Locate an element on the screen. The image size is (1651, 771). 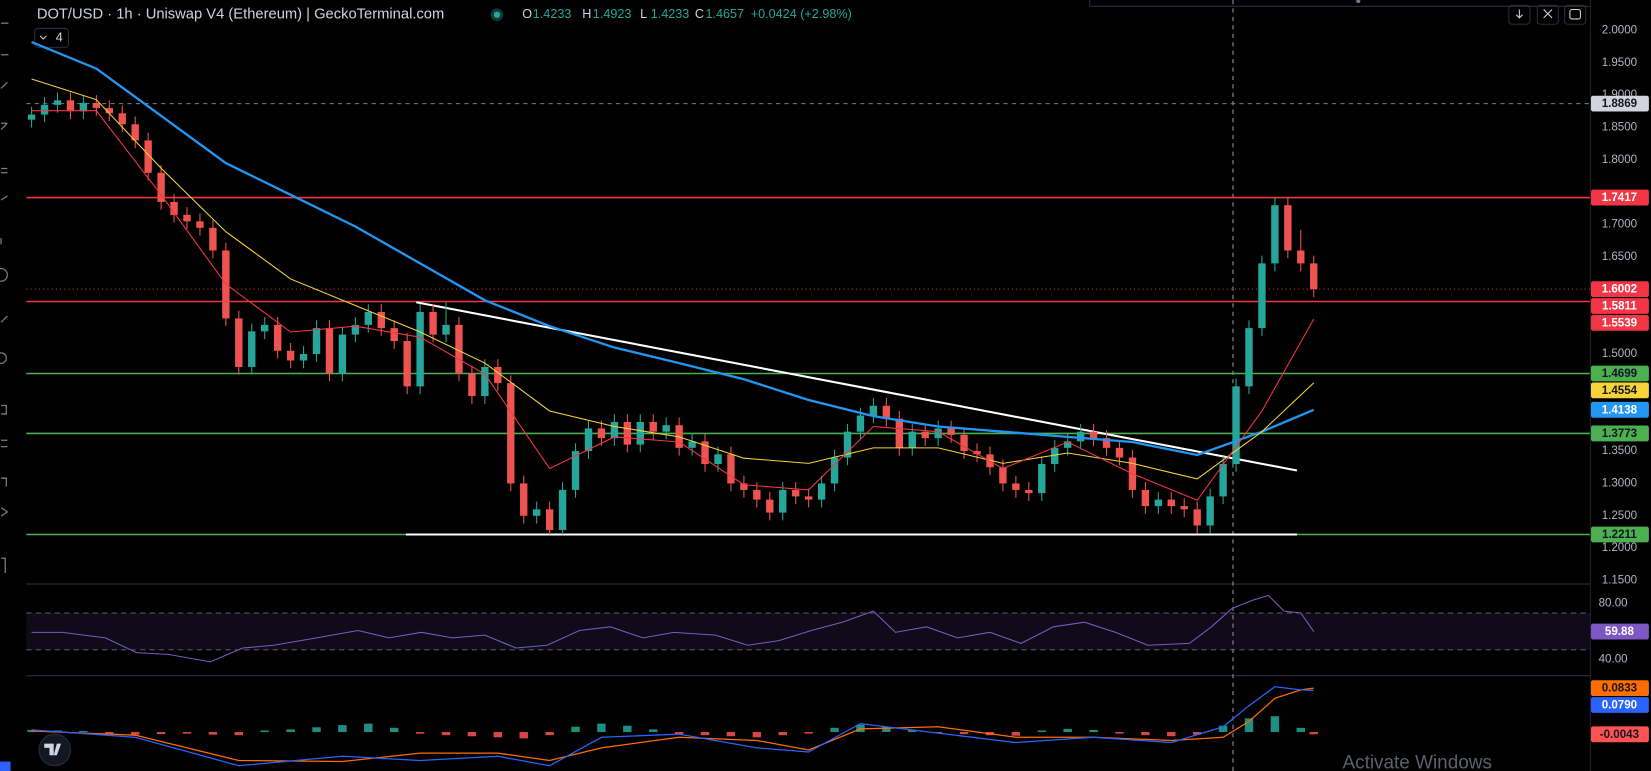
y-tick-label: 2.0000 is located at coordinates (1619, 30).